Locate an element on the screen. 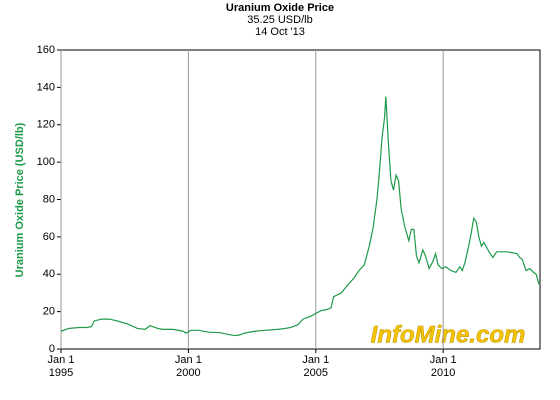 The image size is (560, 400). x-tick-label: Jan 1 2010 is located at coordinates (443, 366).